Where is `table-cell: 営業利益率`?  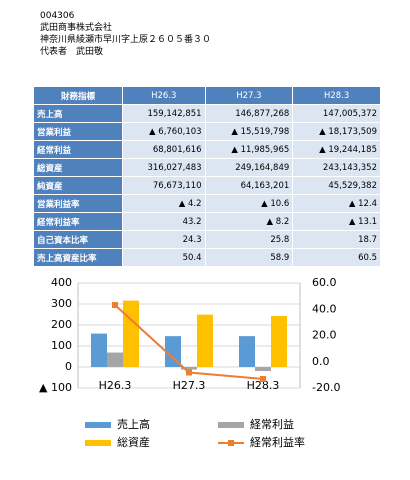 table-cell: 営業利益率 is located at coordinates (78, 203).